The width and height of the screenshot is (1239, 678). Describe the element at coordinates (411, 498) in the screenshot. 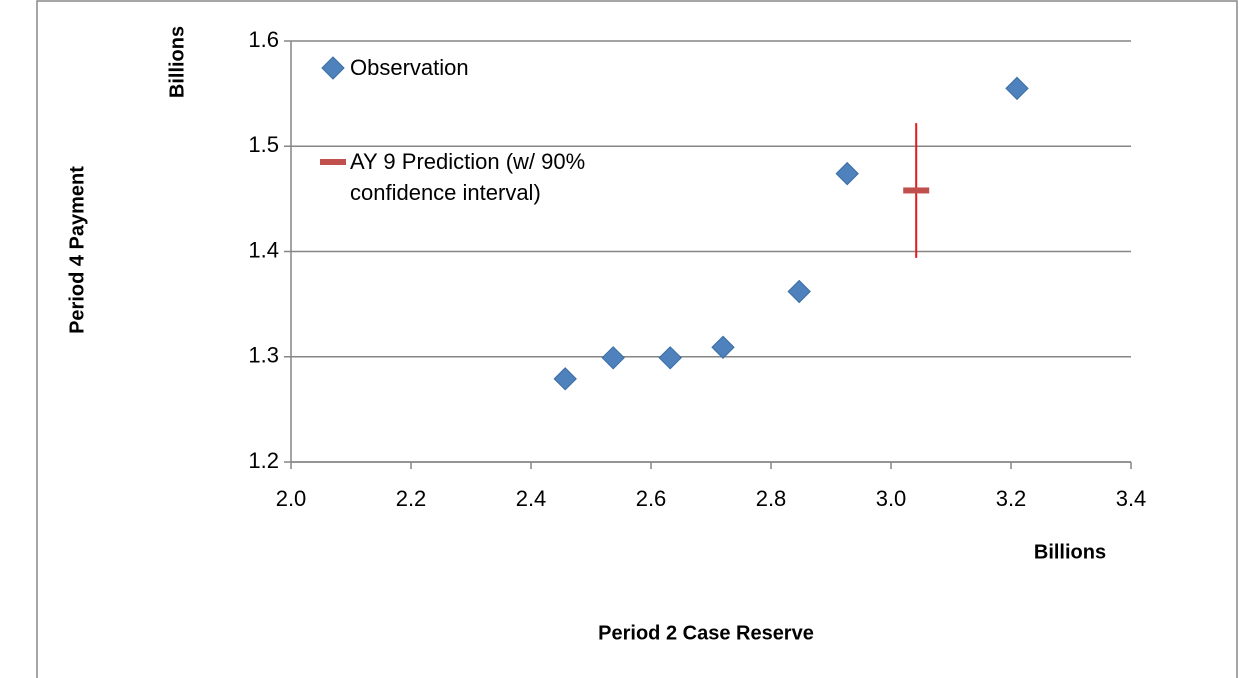

I see `x-tick-label: 2.2` at that location.